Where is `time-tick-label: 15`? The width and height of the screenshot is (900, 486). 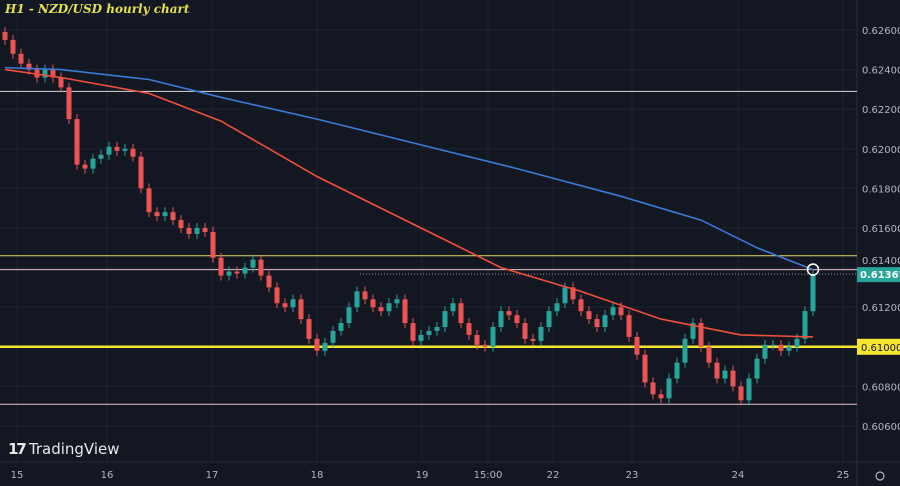
time-tick-label: 15 is located at coordinates (17, 475).